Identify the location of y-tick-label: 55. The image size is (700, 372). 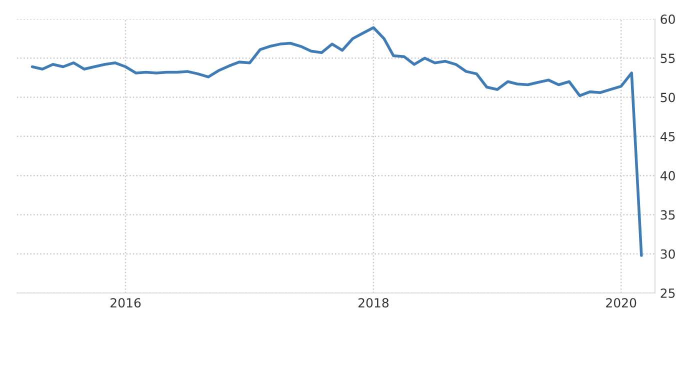
(667, 59).